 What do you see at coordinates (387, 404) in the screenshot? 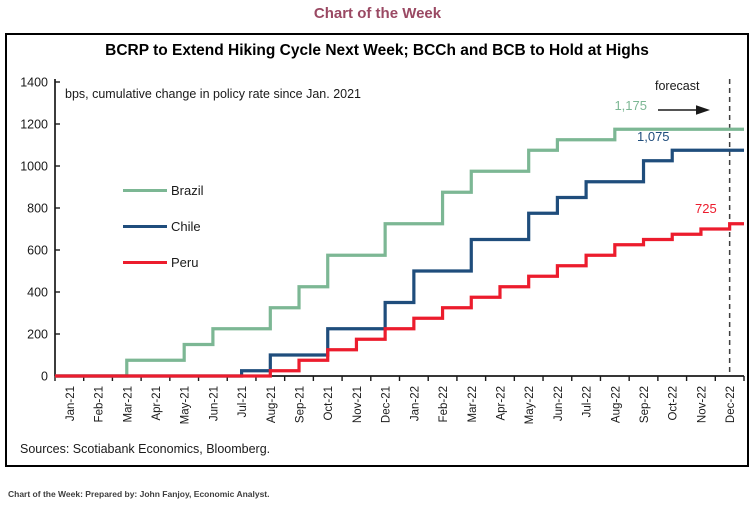
I see `x-tick-label: Dec-21` at bounding box center [387, 404].